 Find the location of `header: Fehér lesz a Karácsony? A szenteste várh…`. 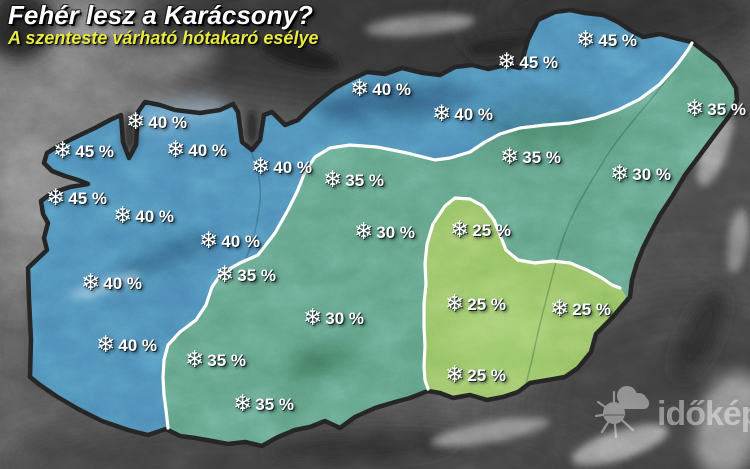

header: Fehér lesz a Karácsony? A szenteste várh… is located at coordinates (163, 25).